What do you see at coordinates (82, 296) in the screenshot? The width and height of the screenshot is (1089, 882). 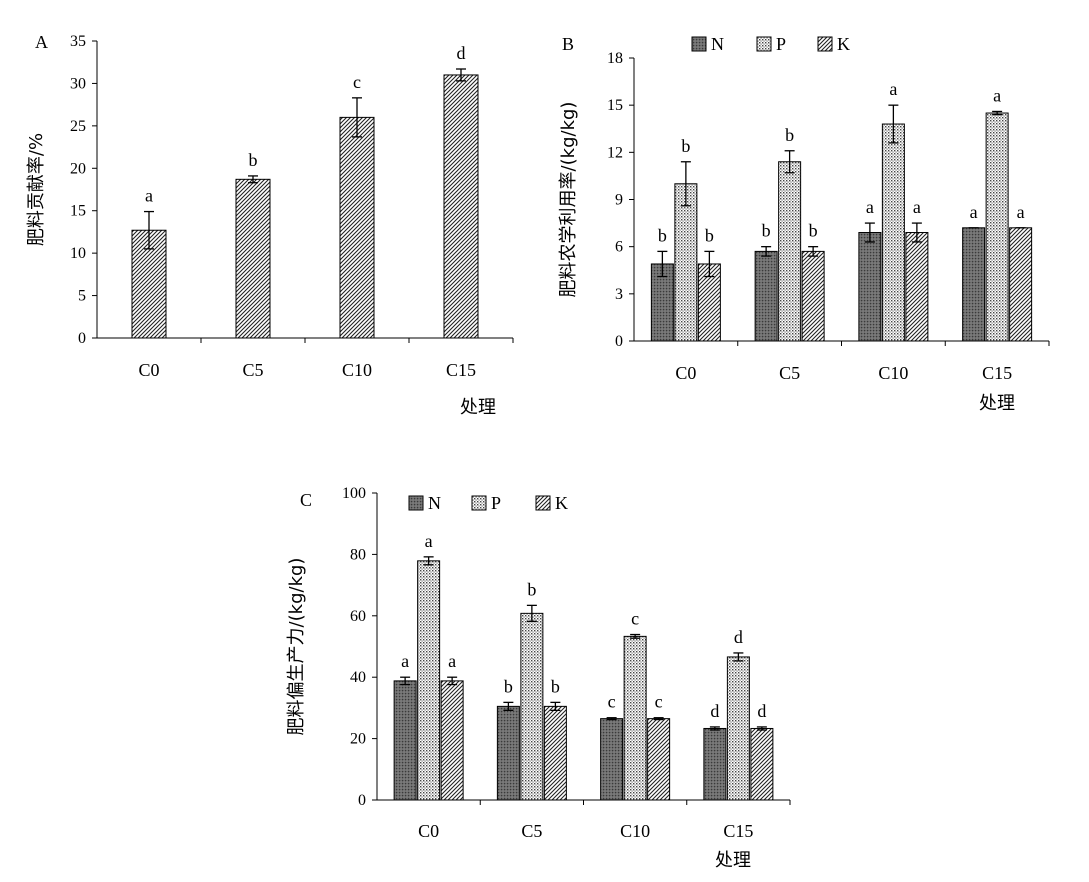 I see `y-tick-label: 5` at bounding box center [82, 296].